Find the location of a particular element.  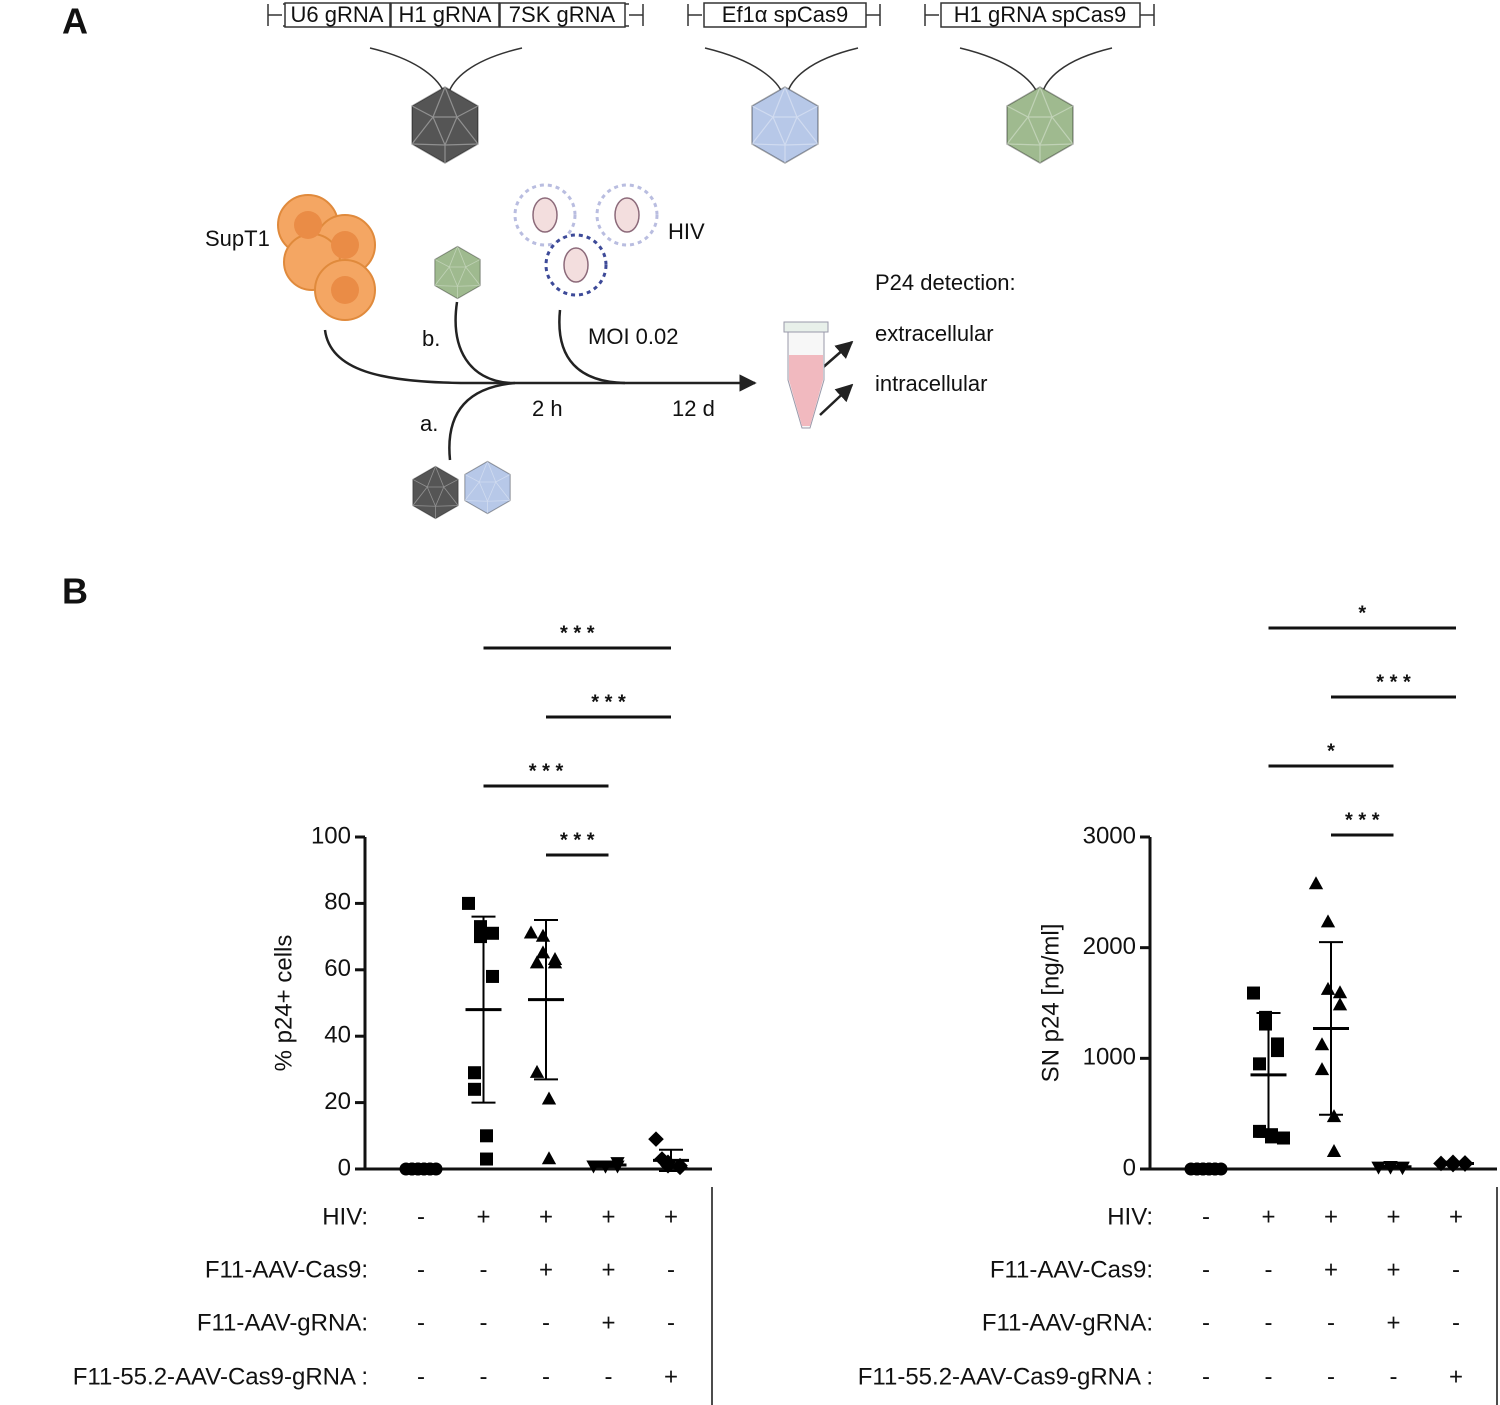

y-tick-label: 1000 is located at coordinates (1109, 1057).